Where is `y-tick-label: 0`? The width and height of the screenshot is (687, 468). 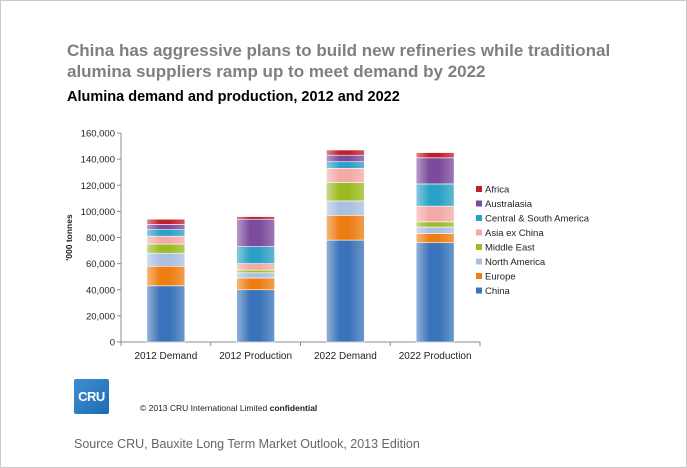
y-tick-label: 0 is located at coordinates (112, 343).